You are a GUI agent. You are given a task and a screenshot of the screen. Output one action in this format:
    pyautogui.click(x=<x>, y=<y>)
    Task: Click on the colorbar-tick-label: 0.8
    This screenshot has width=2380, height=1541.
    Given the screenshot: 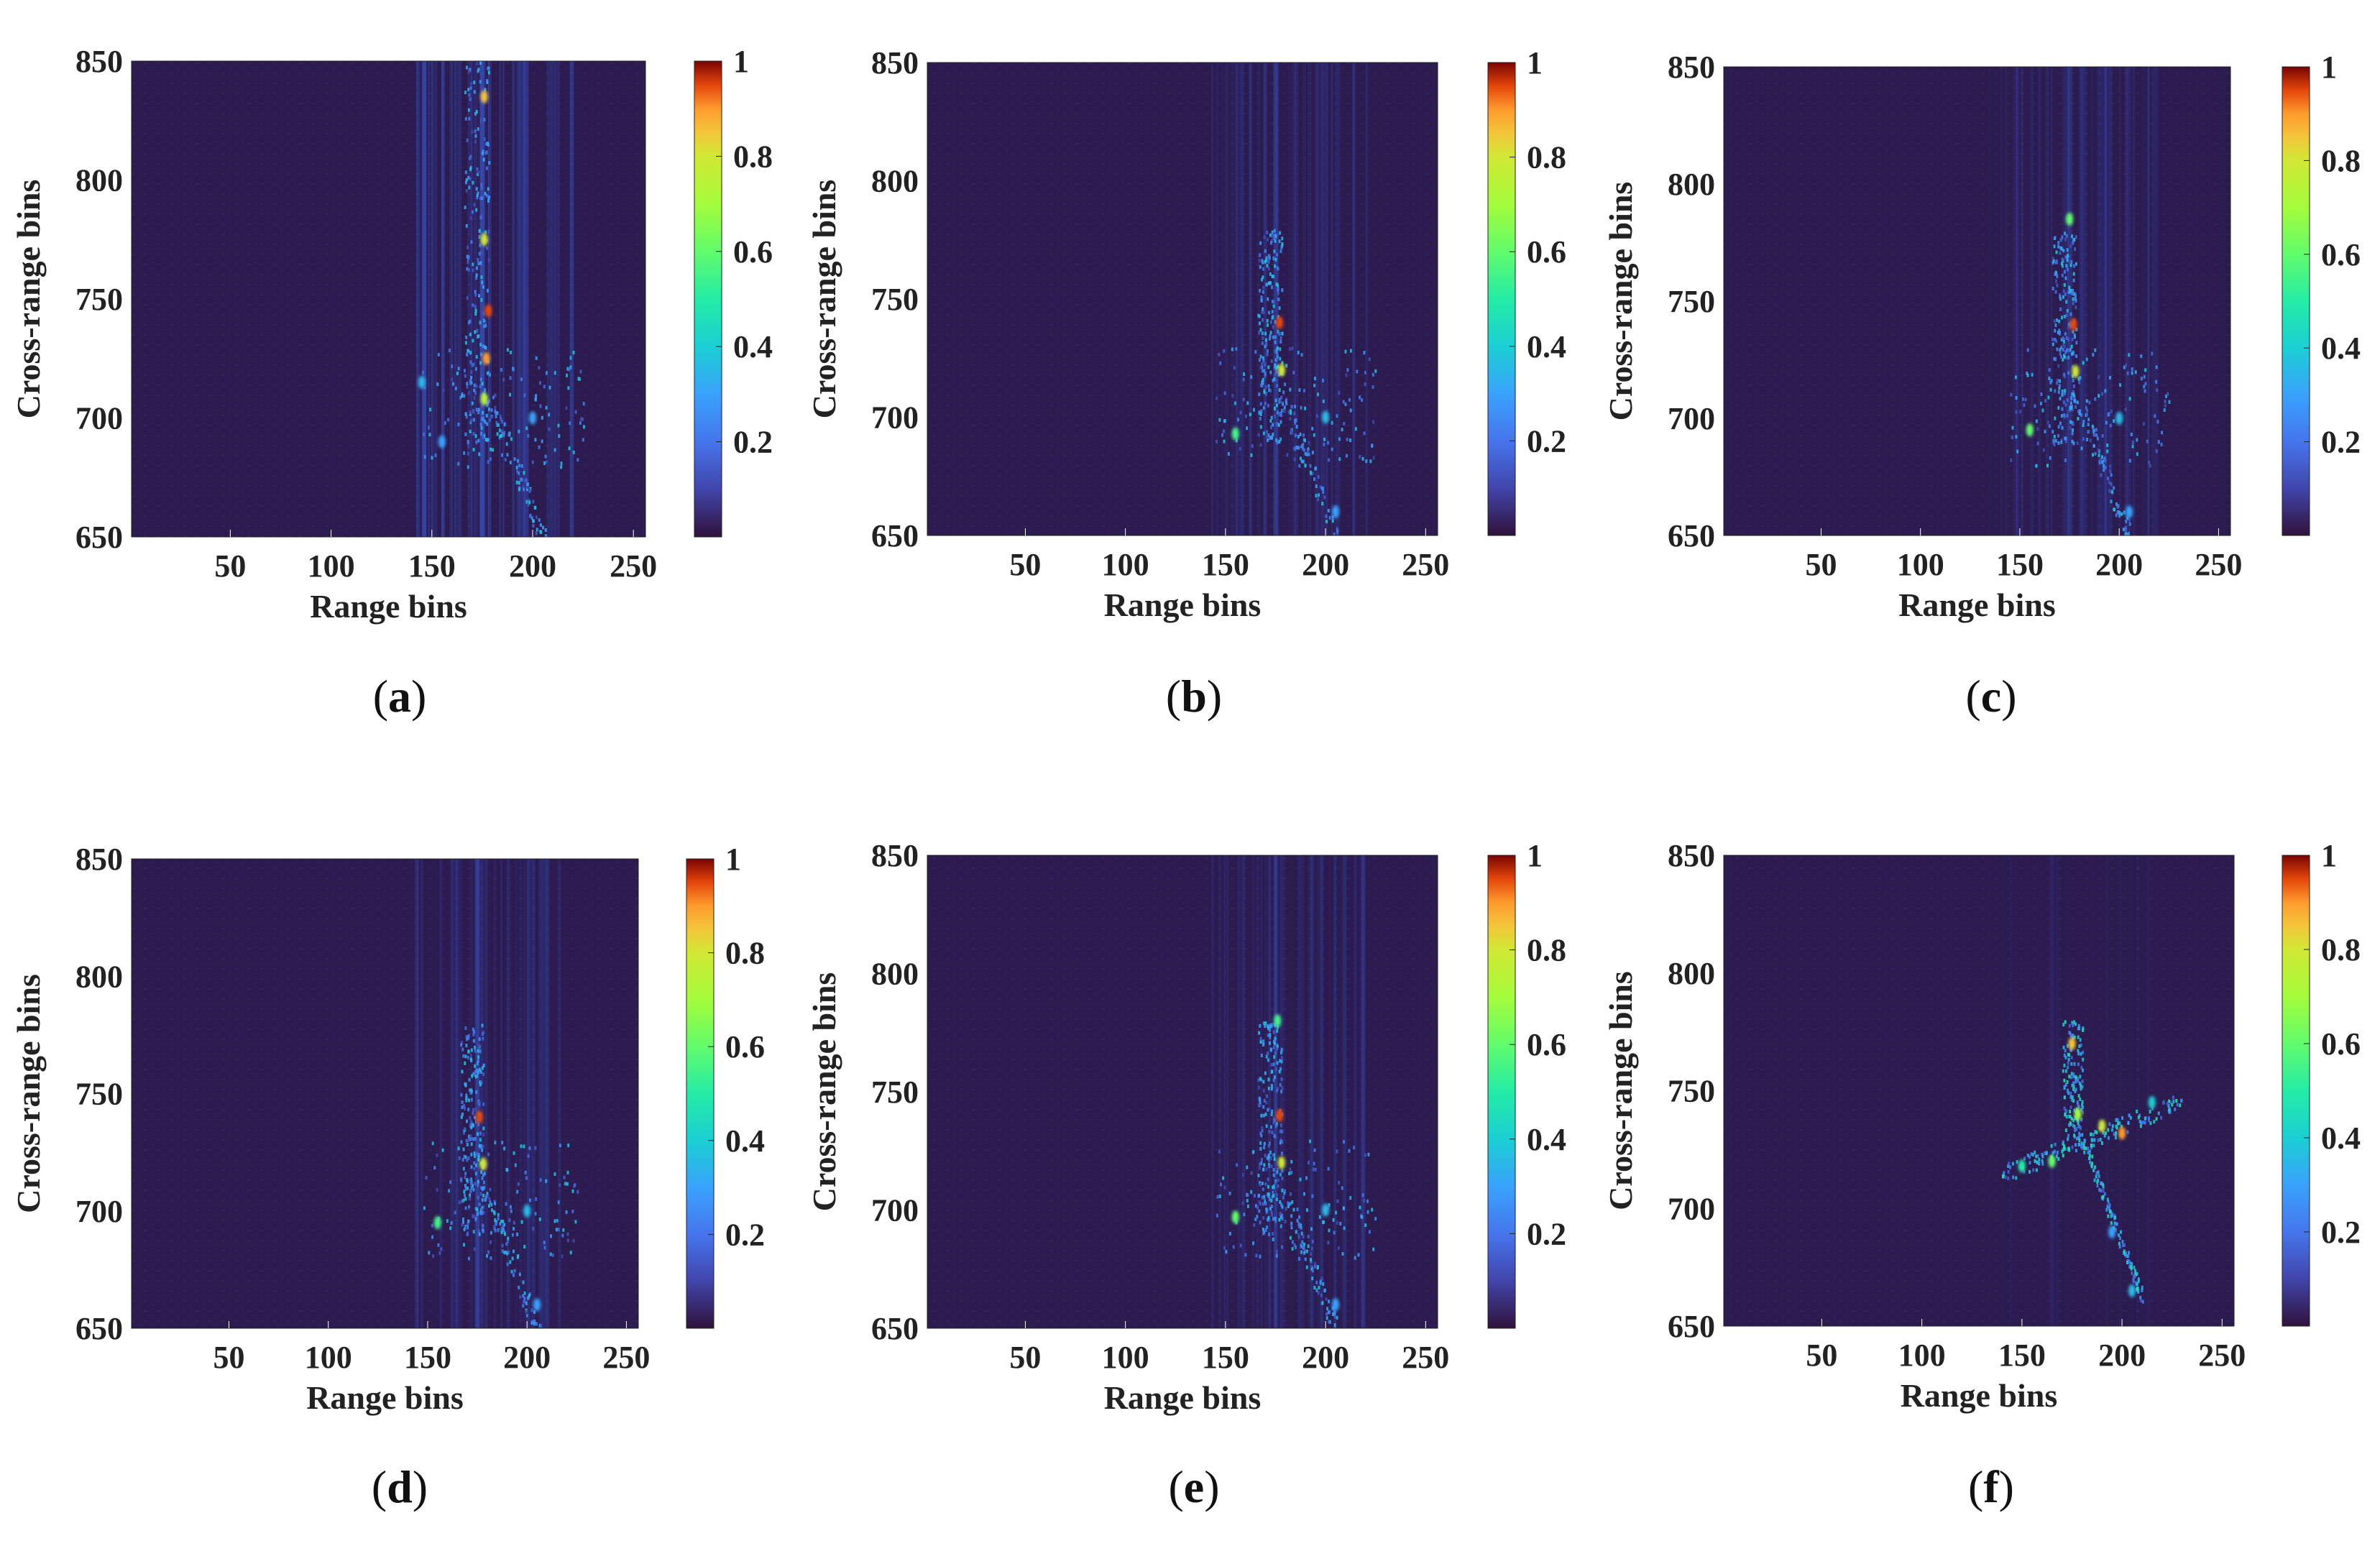 What is the action you would take?
    pyautogui.click(x=1546, y=950)
    